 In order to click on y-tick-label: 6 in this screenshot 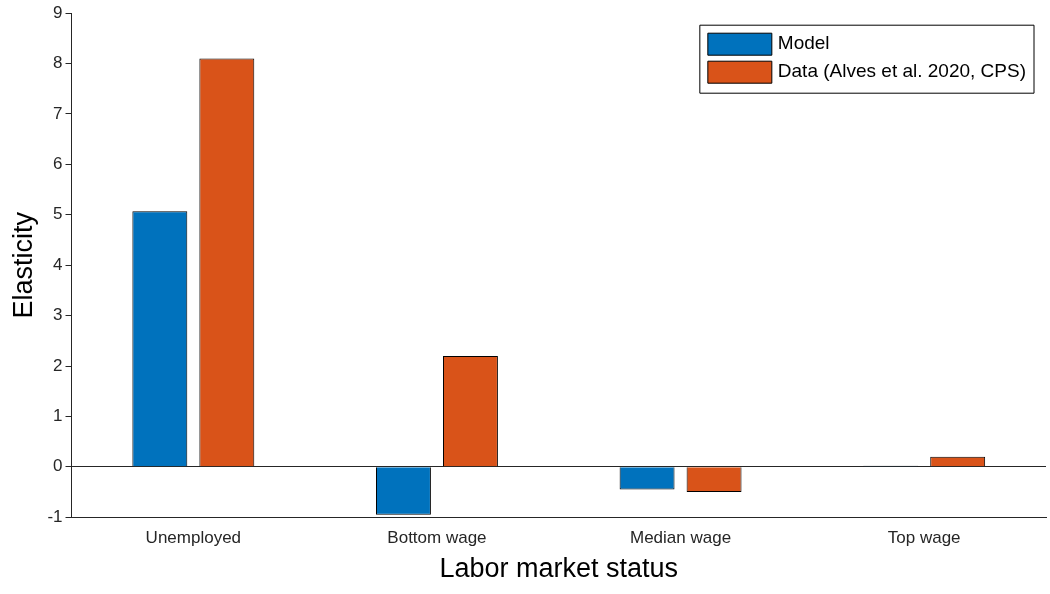, I will do `click(58, 164)`.